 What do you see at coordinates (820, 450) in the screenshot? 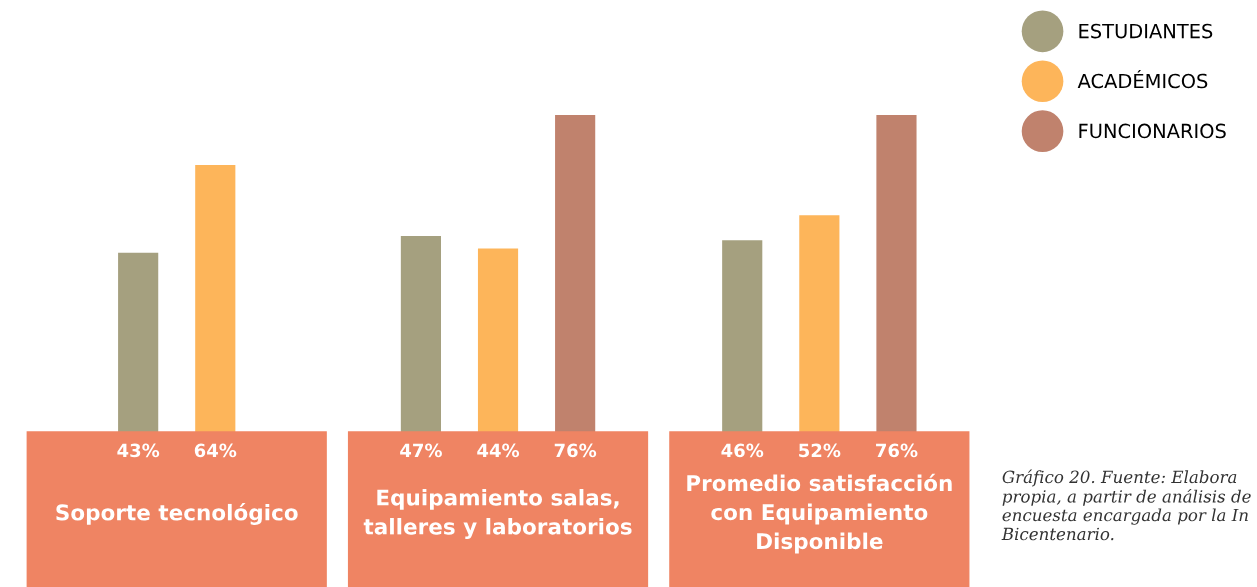
I see `data-label: 52%` at bounding box center [820, 450].